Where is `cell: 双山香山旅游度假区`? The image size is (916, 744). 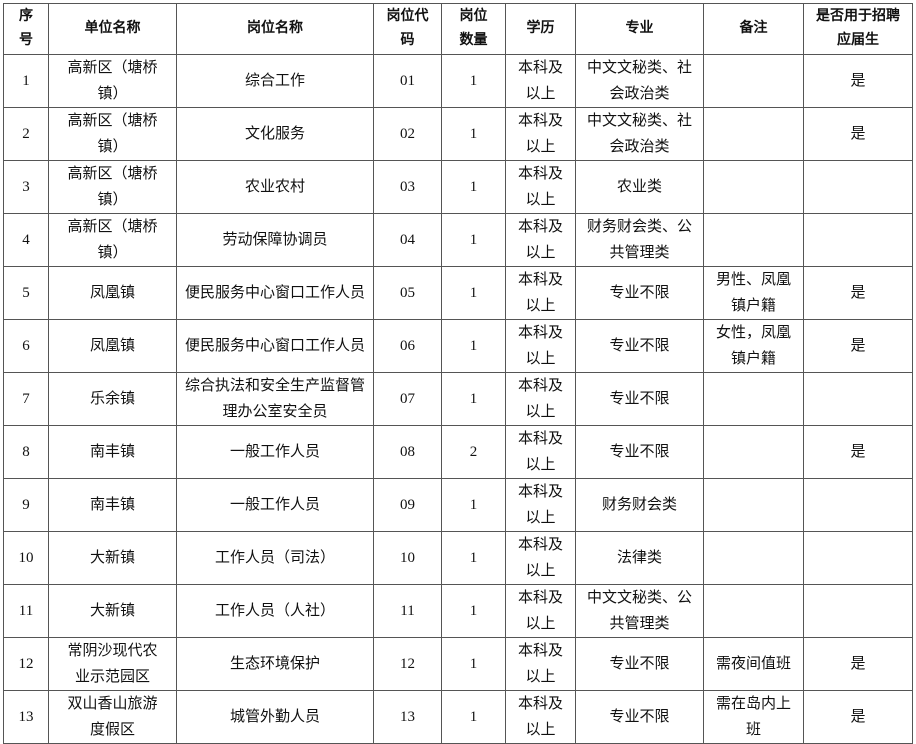 cell: 双山香山旅游度假区 is located at coordinates (112, 717).